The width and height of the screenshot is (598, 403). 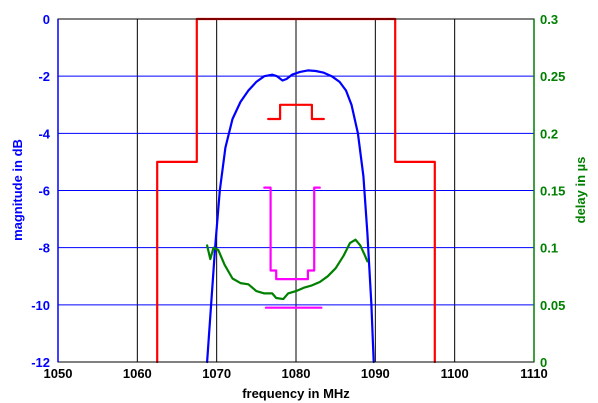 What do you see at coordinates (296, 373) in the screenshot?
I see `x-tick-label: 1080` at bounding box center [296, 373].